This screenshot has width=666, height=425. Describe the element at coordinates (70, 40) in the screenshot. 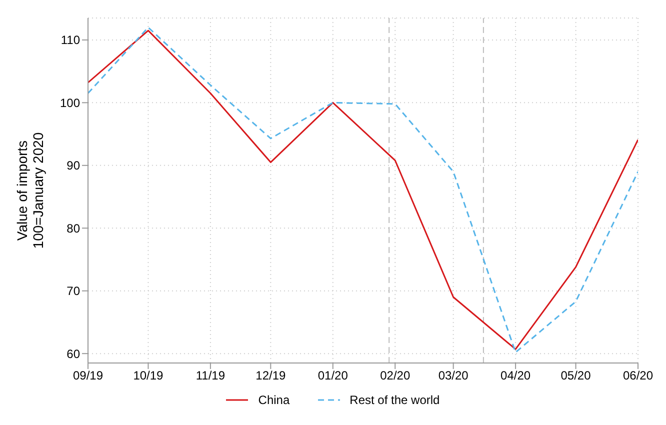

I see `y-tick-label: 110` at that location.